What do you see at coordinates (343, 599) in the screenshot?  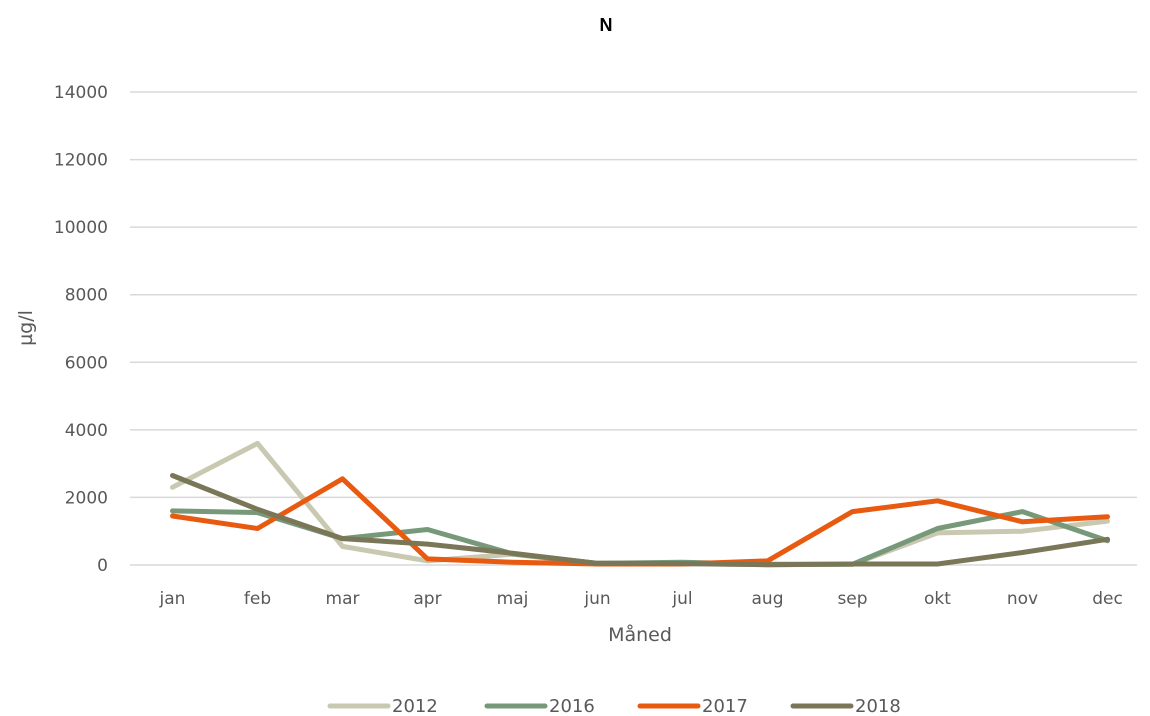 I see `x-tick-label: mar` at bounding box center [343, 599].